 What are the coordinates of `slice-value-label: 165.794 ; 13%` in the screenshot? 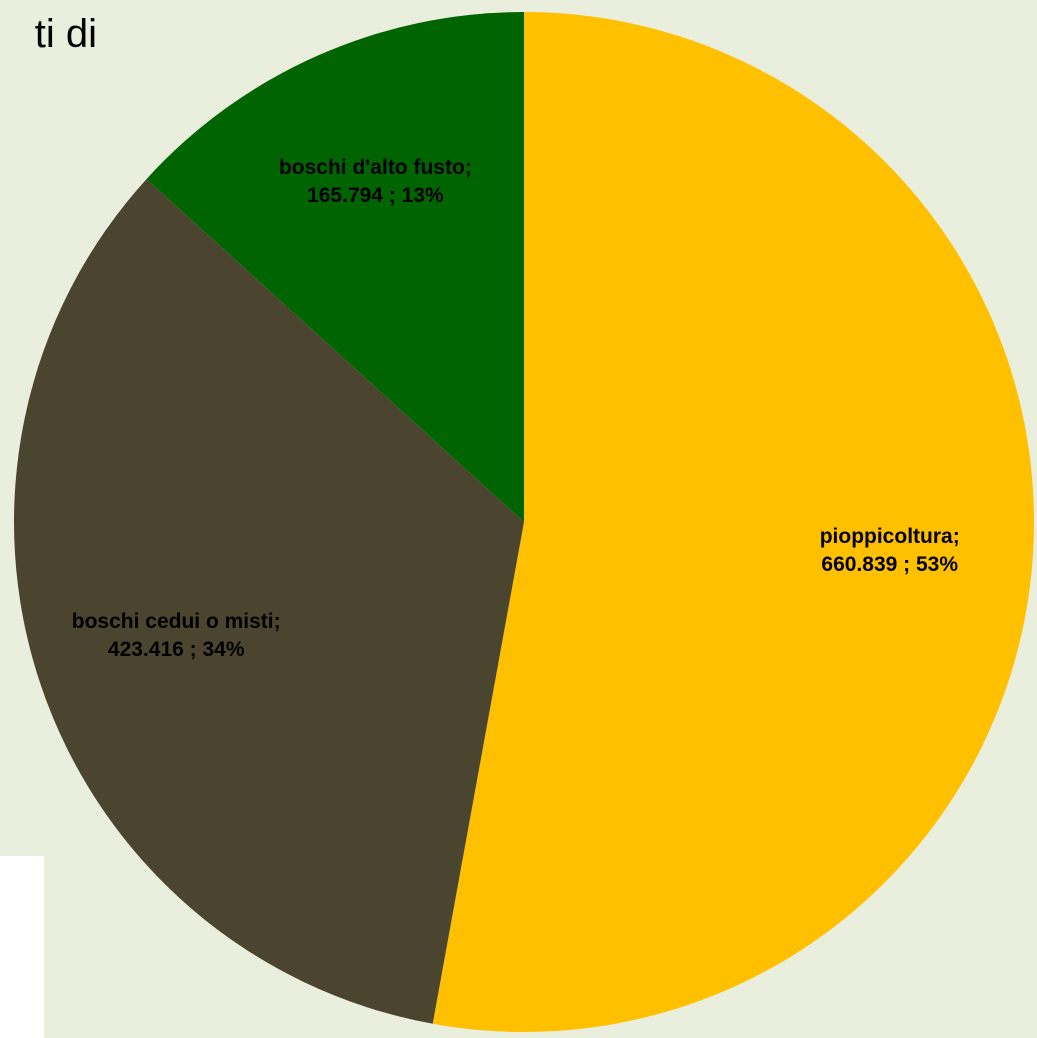 It's located at (375, 195).